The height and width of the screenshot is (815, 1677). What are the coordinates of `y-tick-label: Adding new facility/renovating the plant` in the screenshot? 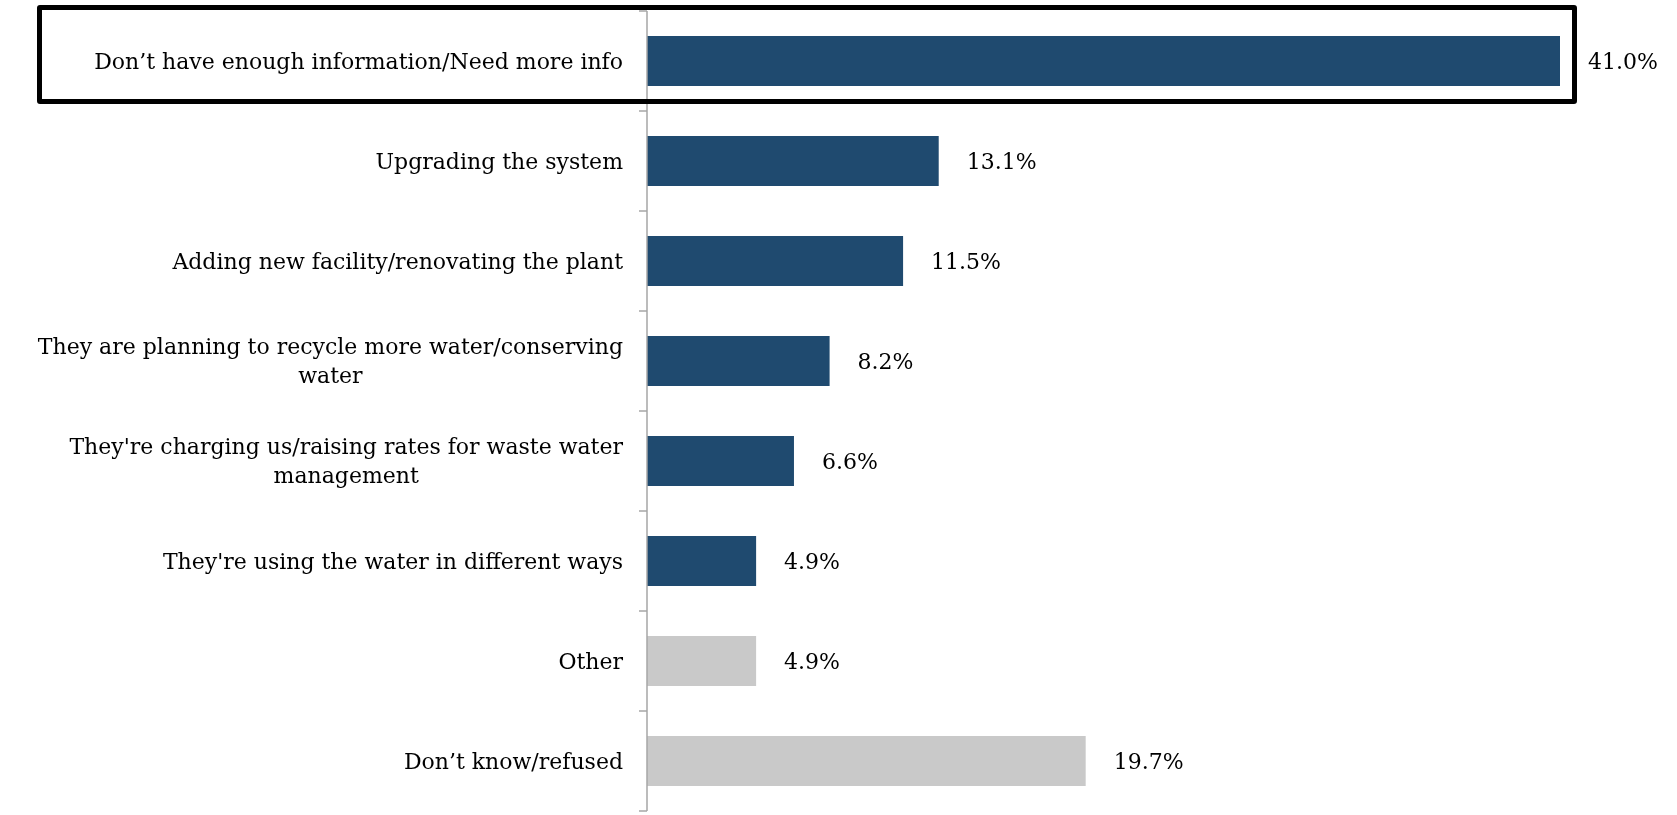 It's located at (397, 261).